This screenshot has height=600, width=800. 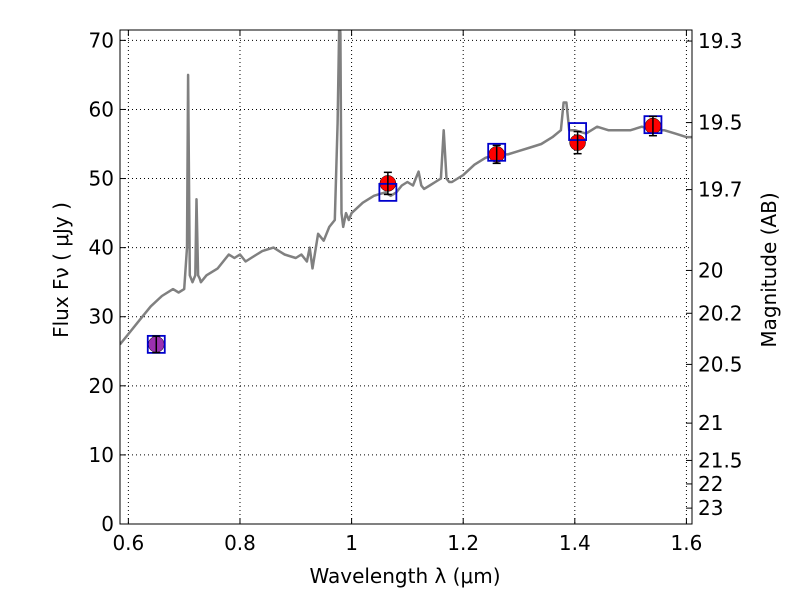 What do you see at coordinates (463, 543) in the screenshot?
I see `x-tick-label: 1.2` at bounding box center [463, 543].